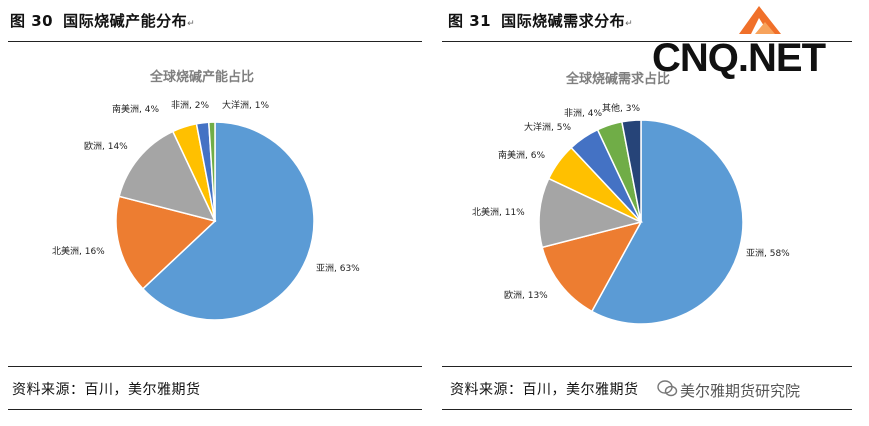  I want to click on figure-31-number: 图 31, so click(470, 21).